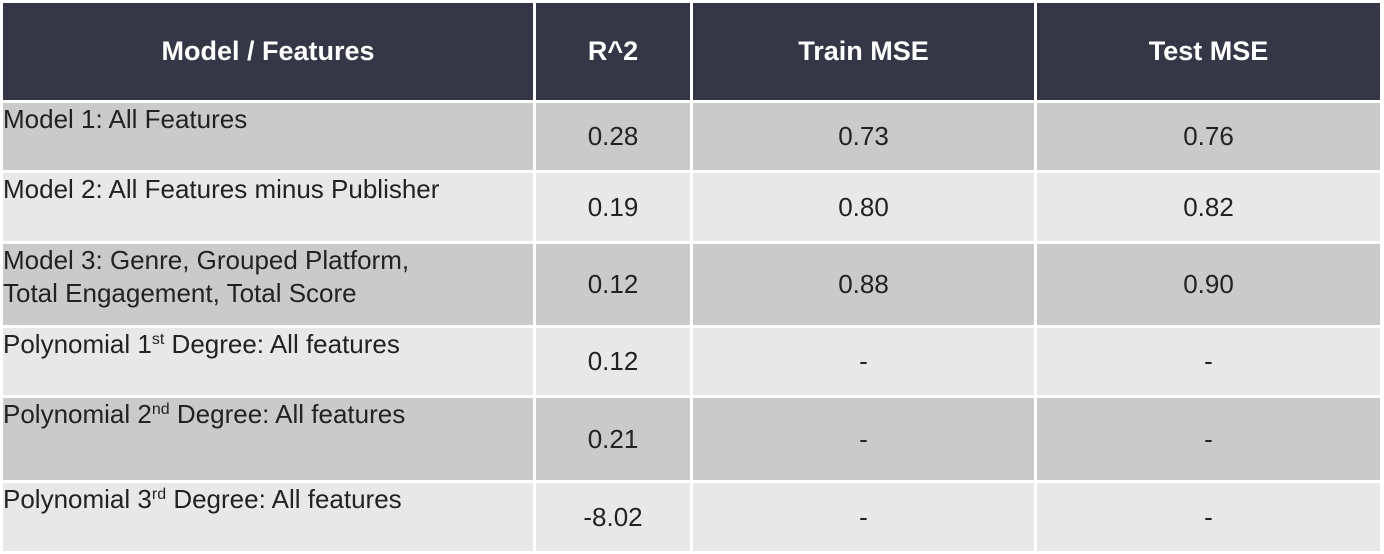 The image size is (1384, 554). Describe the element at coordinates (159, 494) in the screenshot. I see `ordinal-suffix: rd` at that location.